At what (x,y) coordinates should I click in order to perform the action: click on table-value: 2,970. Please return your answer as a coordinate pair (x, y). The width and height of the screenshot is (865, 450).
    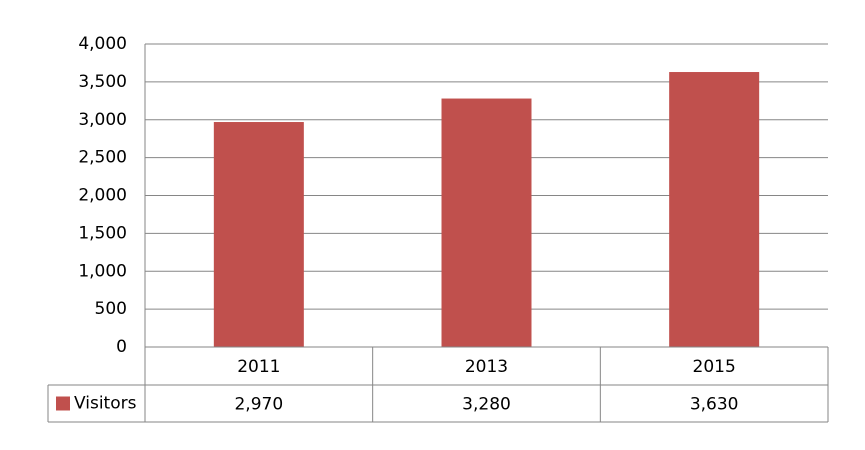
    Looking at the image, I should click on (258, 405).